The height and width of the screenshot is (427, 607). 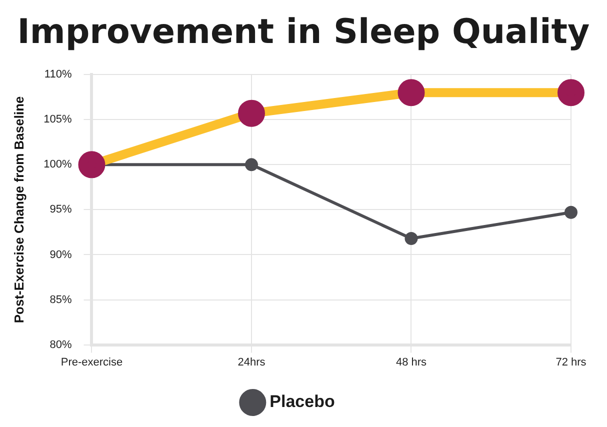 I want to click on y-tick-label: 100%, so click(x=58, y=164).